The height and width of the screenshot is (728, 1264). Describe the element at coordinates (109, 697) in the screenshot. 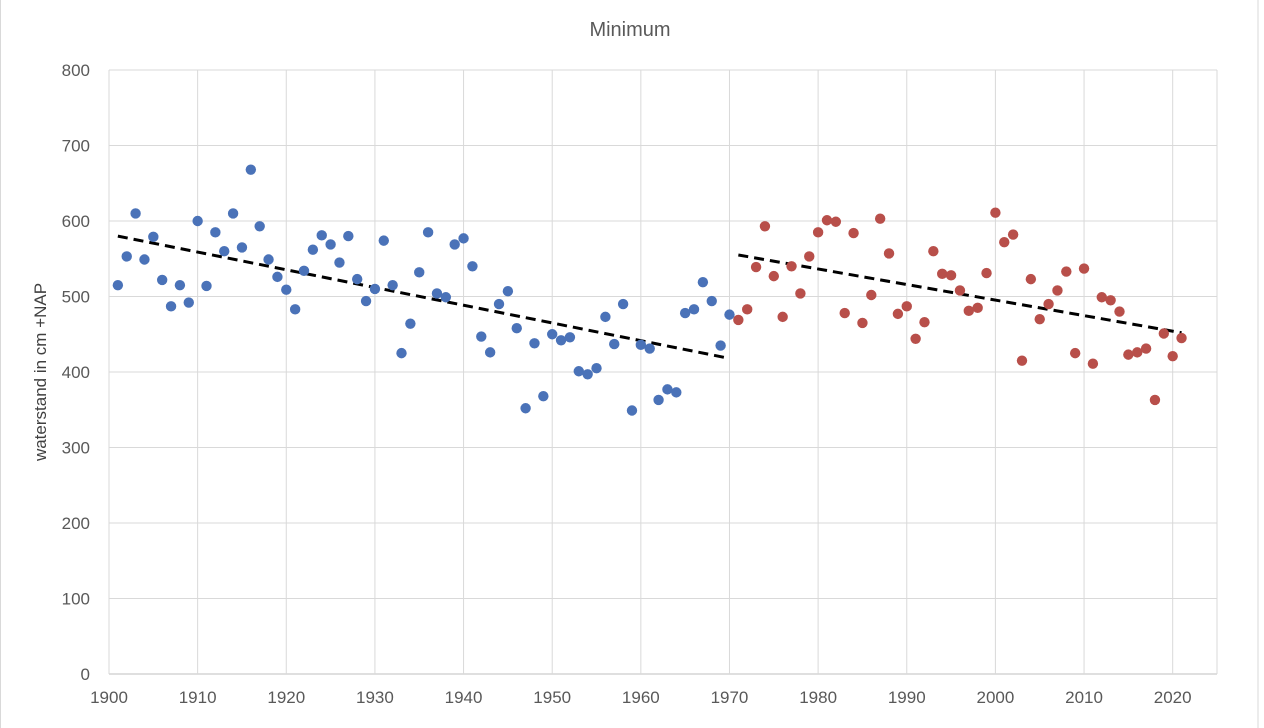

I see `x-tick-label: 1900` at that location.